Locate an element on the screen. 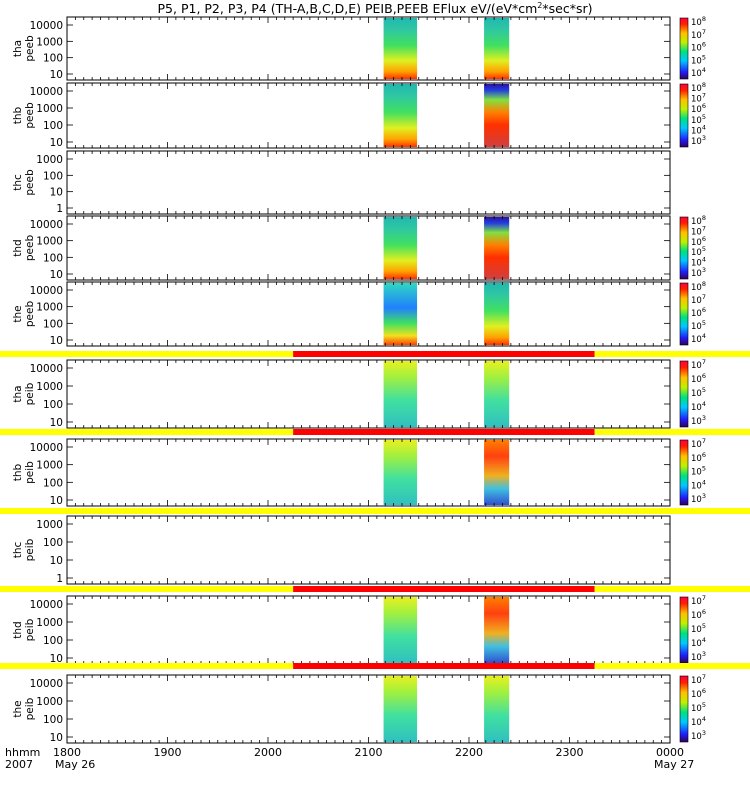  colorbar-label: 10³ is located at coordinates (698, 420).